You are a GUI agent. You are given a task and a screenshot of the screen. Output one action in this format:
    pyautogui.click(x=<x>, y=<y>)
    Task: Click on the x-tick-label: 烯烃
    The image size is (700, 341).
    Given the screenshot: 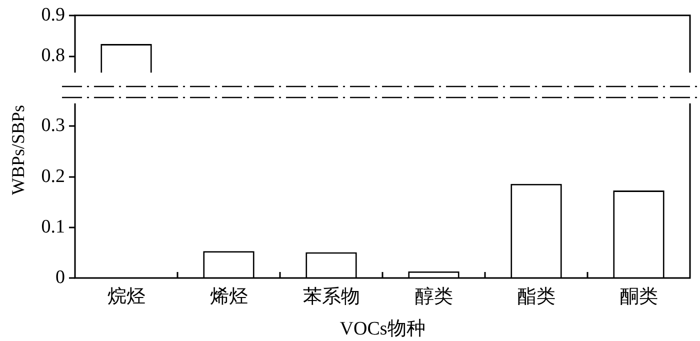 What is the action you would take?
    pyautogui.click(x=229, y=297)
    